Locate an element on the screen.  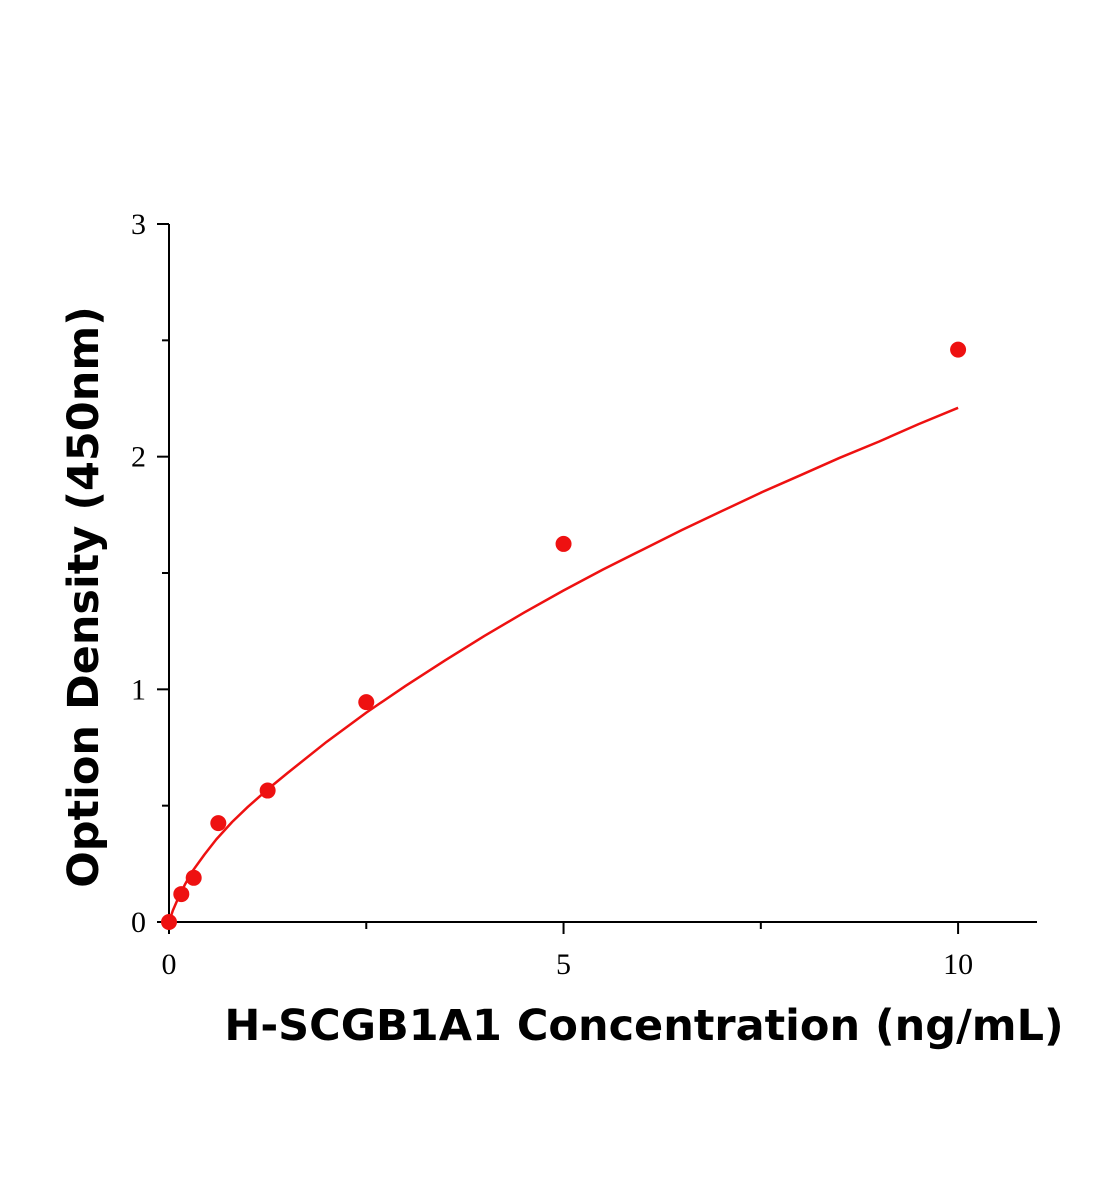
y-tick-label: 2 is located at coordinates (138, 457).